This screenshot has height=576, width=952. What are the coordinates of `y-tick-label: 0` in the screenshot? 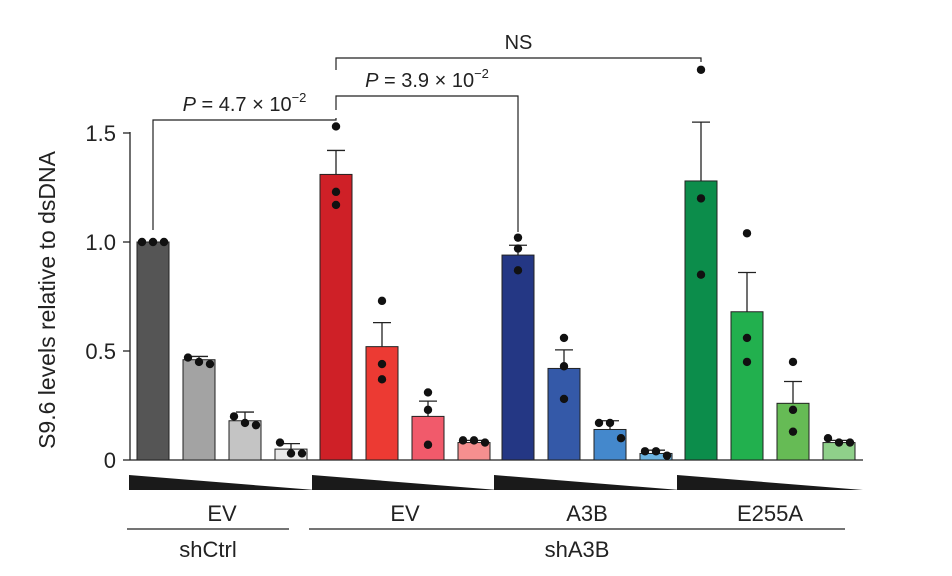 It's located at (110, 460).